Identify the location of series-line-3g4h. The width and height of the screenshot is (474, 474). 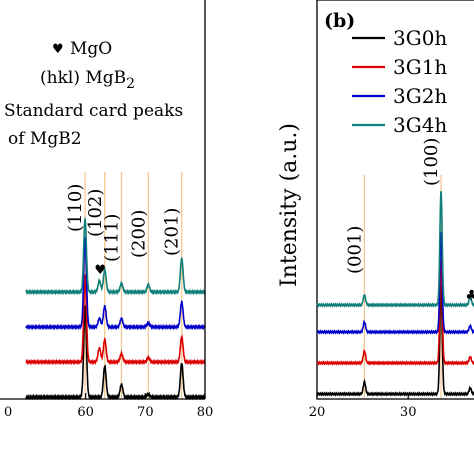
(395, 249).